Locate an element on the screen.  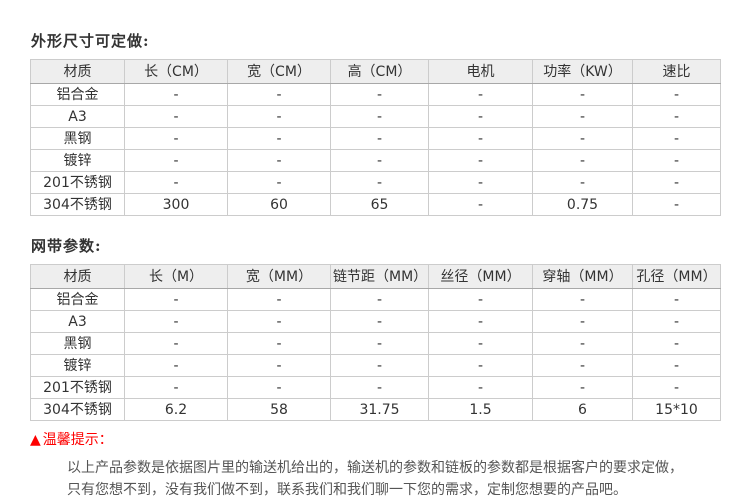
warm-tips-line: 只有您想不到，没有我们做不到，联系我们和我们聊一下您的需求，定制您想要的产品吧。 is located at coordinates (347, 490).